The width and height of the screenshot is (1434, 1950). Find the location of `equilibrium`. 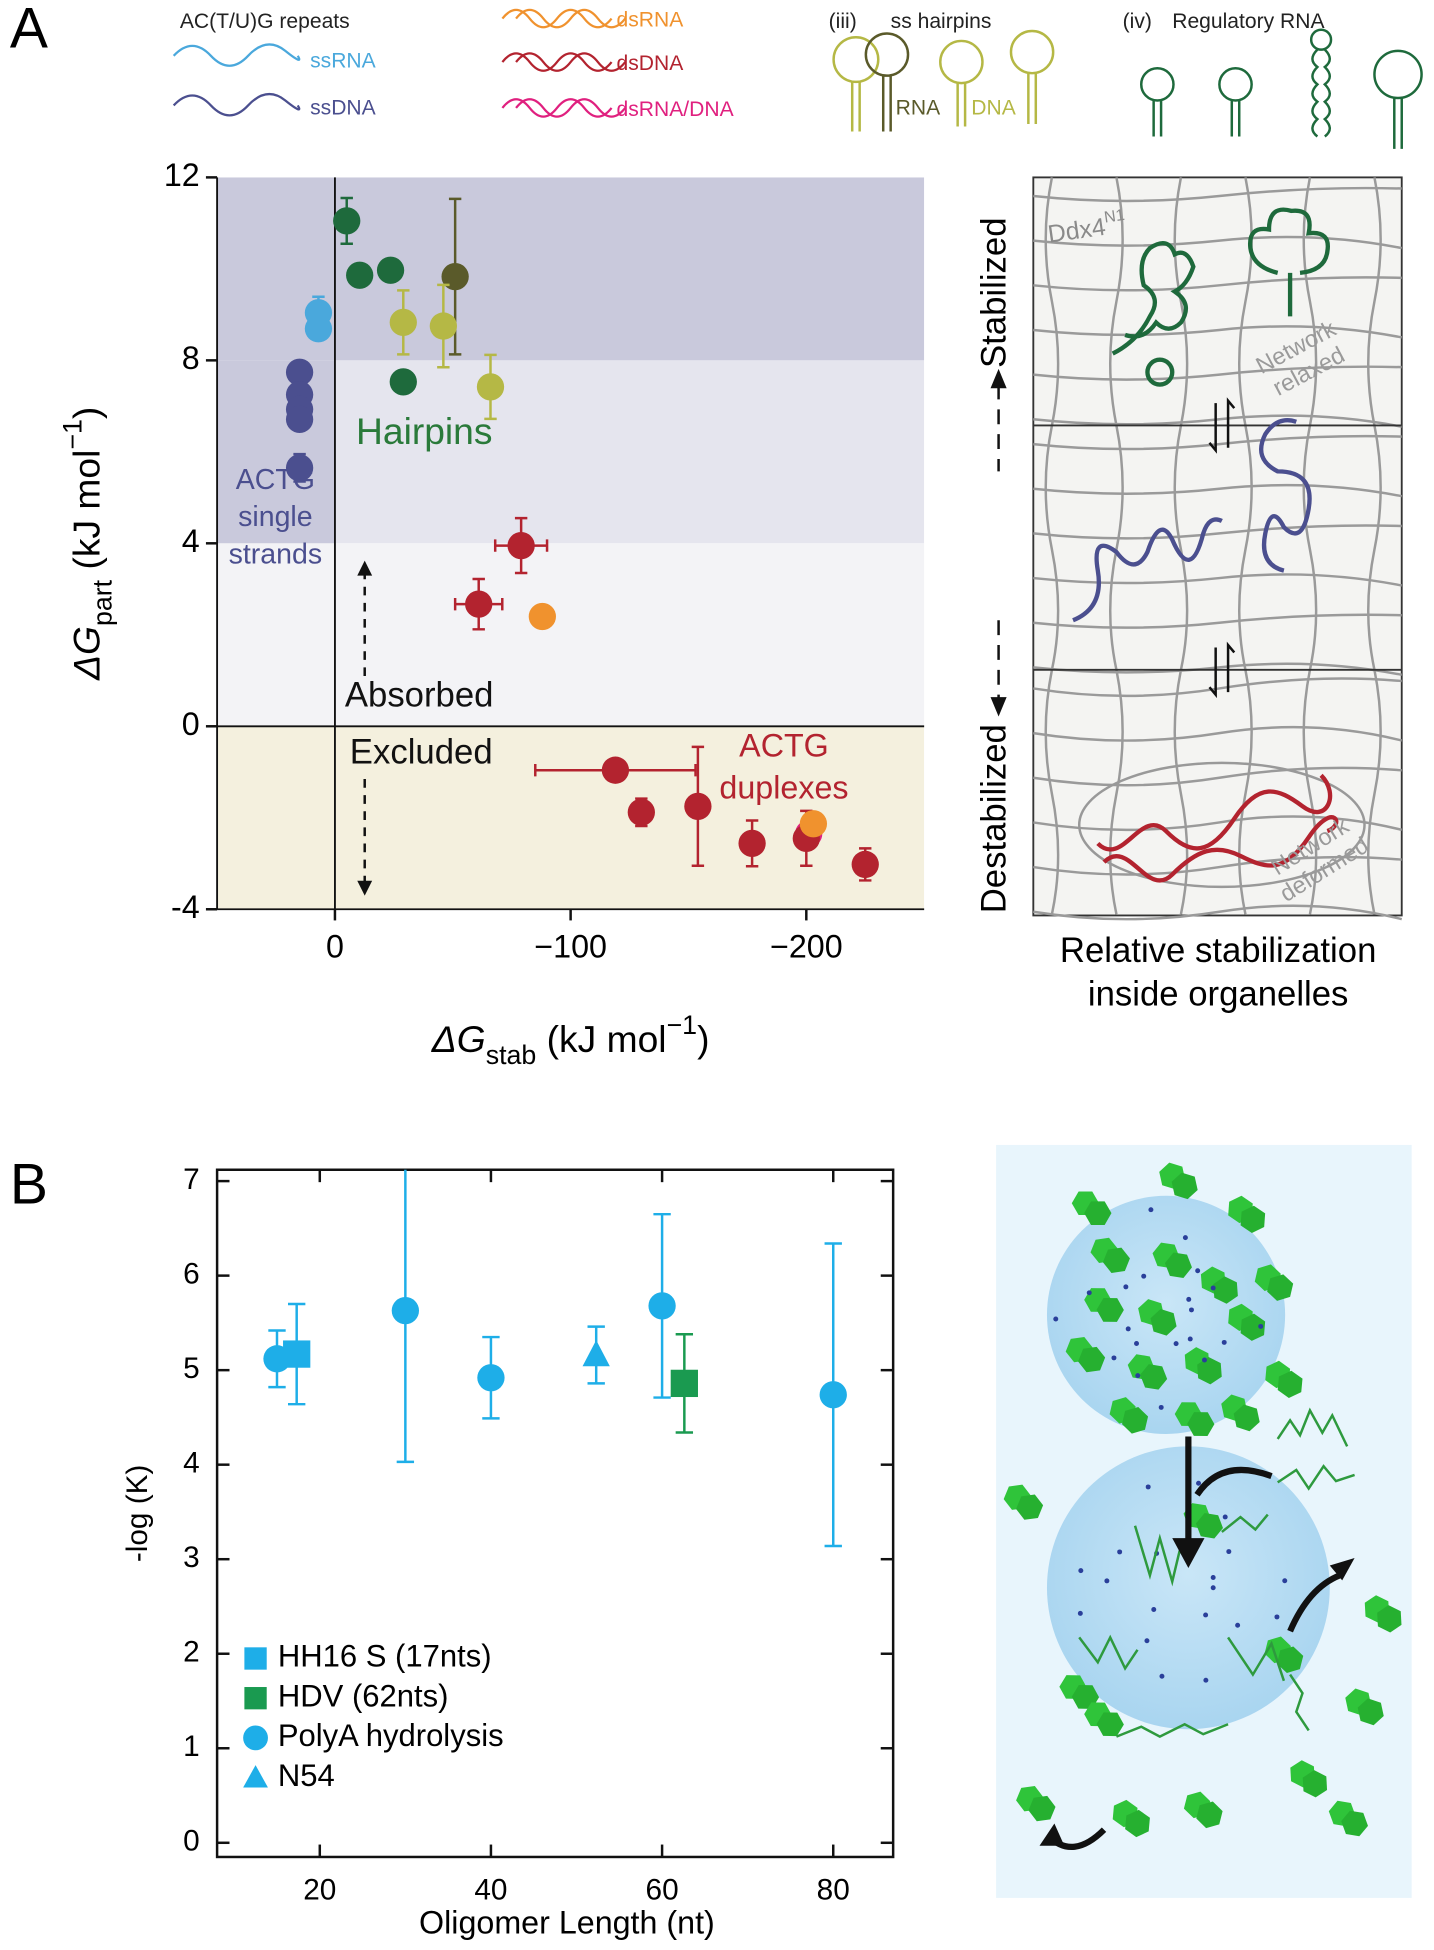

equilibrium is located at coordinates (1222, 425).